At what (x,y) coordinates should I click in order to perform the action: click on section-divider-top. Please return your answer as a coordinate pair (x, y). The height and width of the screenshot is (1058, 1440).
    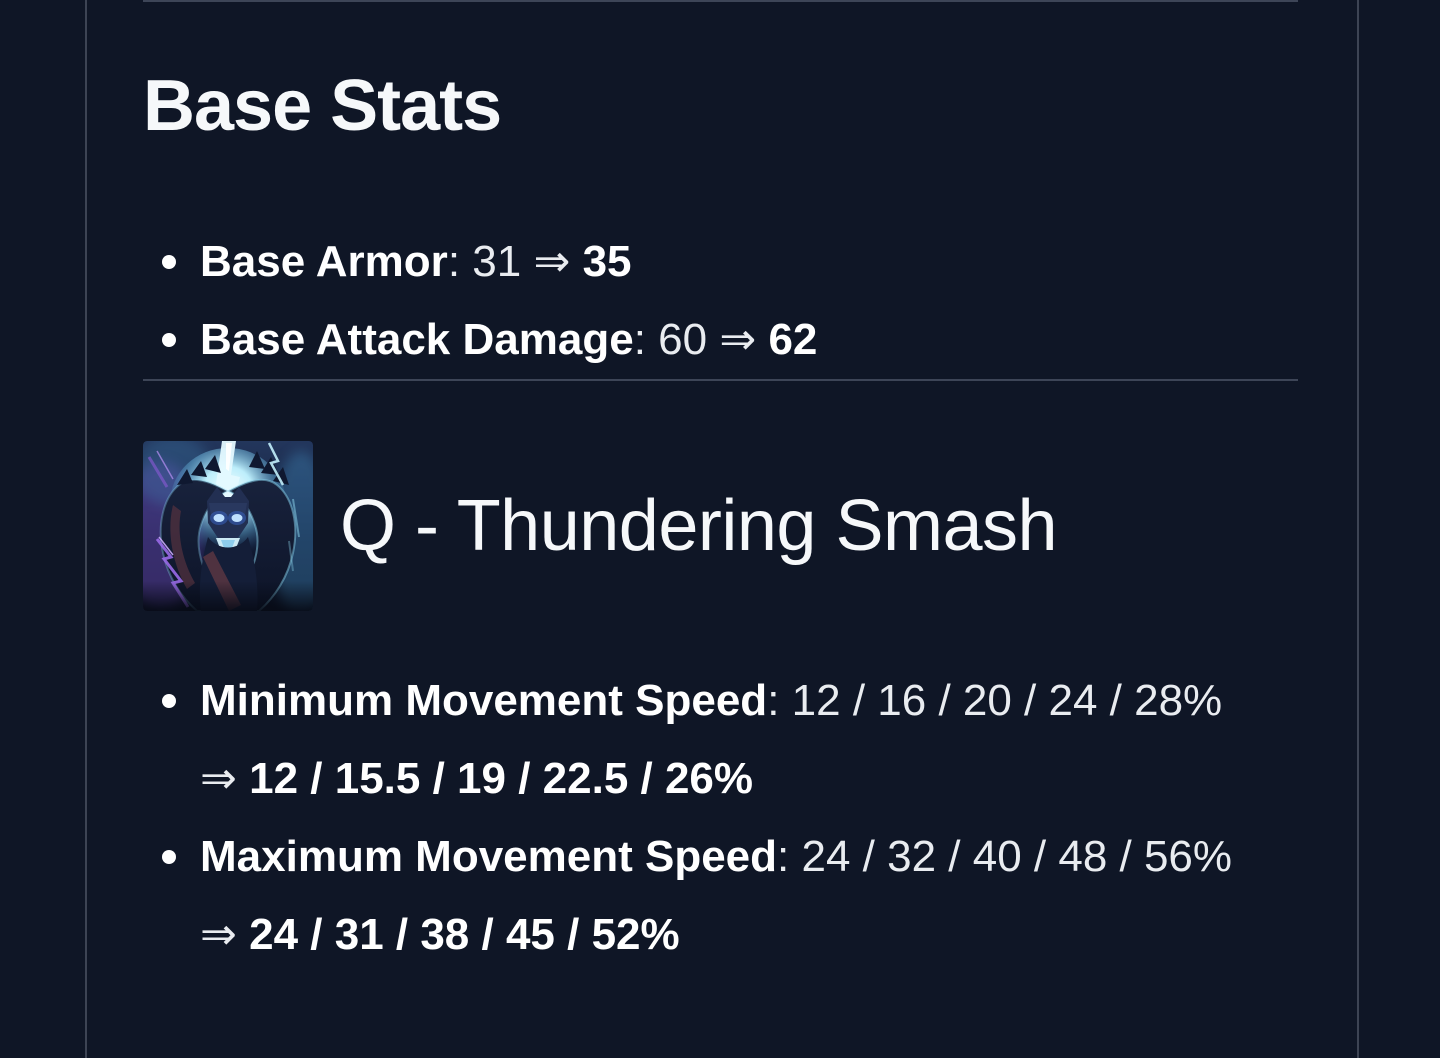
    Looking at the image, I should click on (720, 1).